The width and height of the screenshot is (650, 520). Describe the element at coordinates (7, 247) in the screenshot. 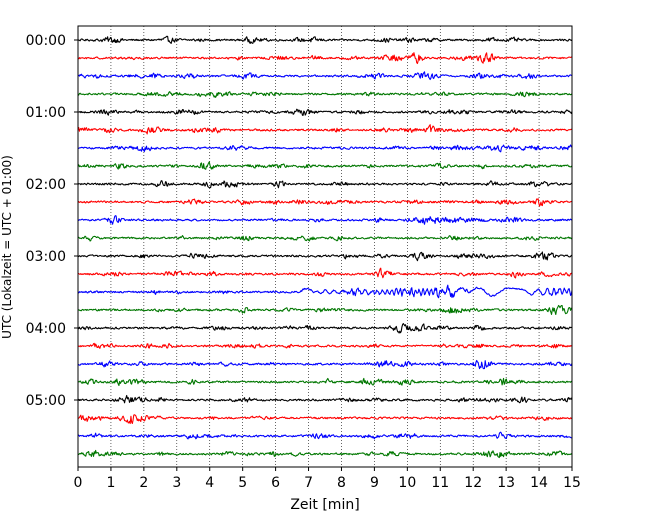

I see `y-axis-label: UTC (Lokalzeit = UTC + 01:00)` at that location.